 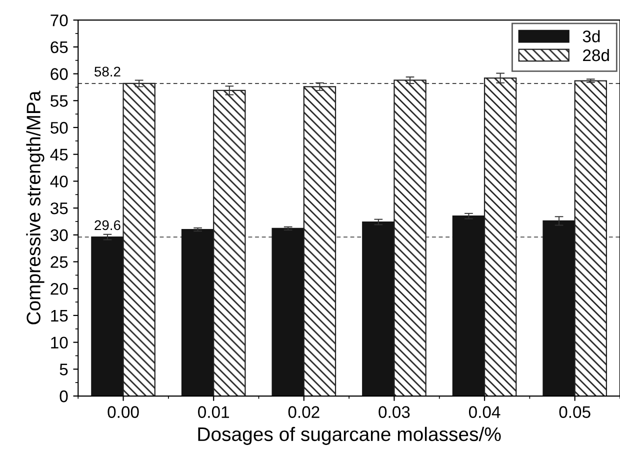 I want to click on x-tick-label: 0.05, so click(x=574, y=412).